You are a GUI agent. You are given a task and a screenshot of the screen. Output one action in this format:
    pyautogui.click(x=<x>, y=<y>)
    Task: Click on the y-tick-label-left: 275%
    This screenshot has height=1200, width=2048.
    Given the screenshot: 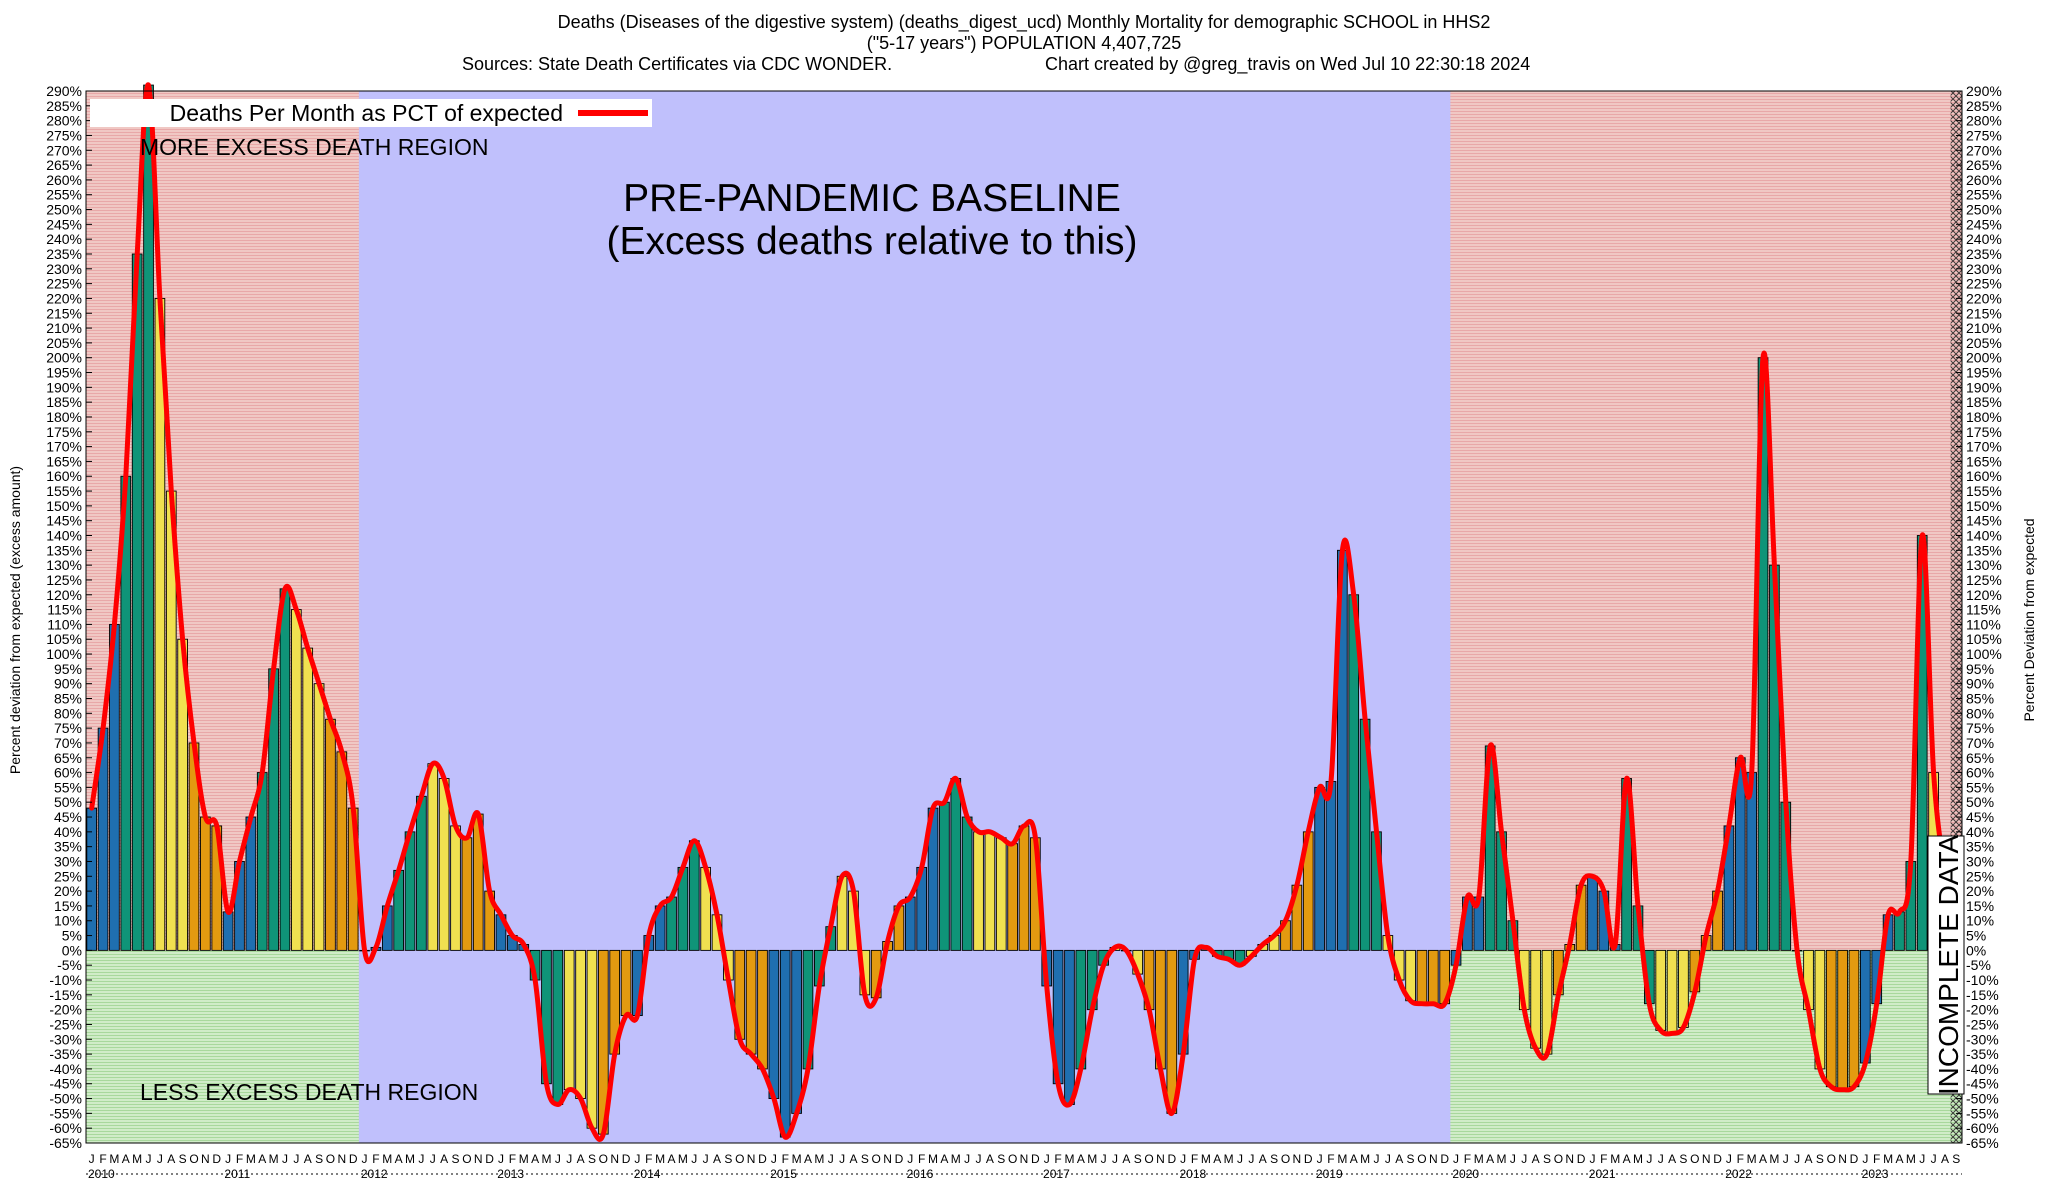 What is the action you would take?
    pyautogui.click(x=64, y=135)
    